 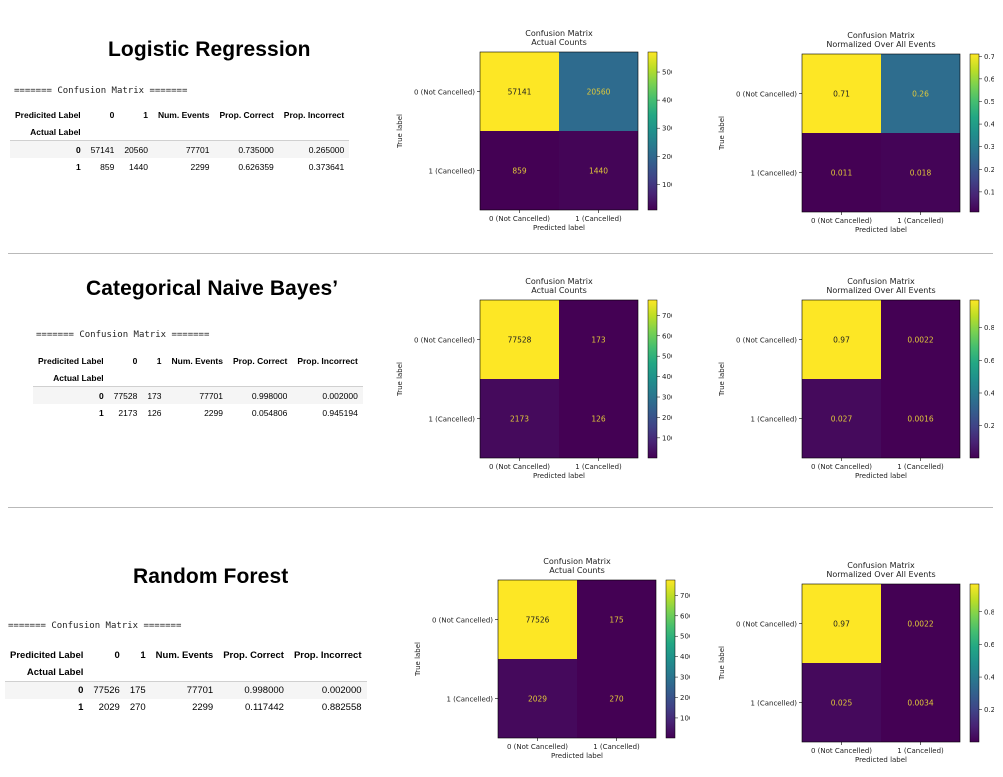 I want to click on section-divider, so click(x=500, y=507).